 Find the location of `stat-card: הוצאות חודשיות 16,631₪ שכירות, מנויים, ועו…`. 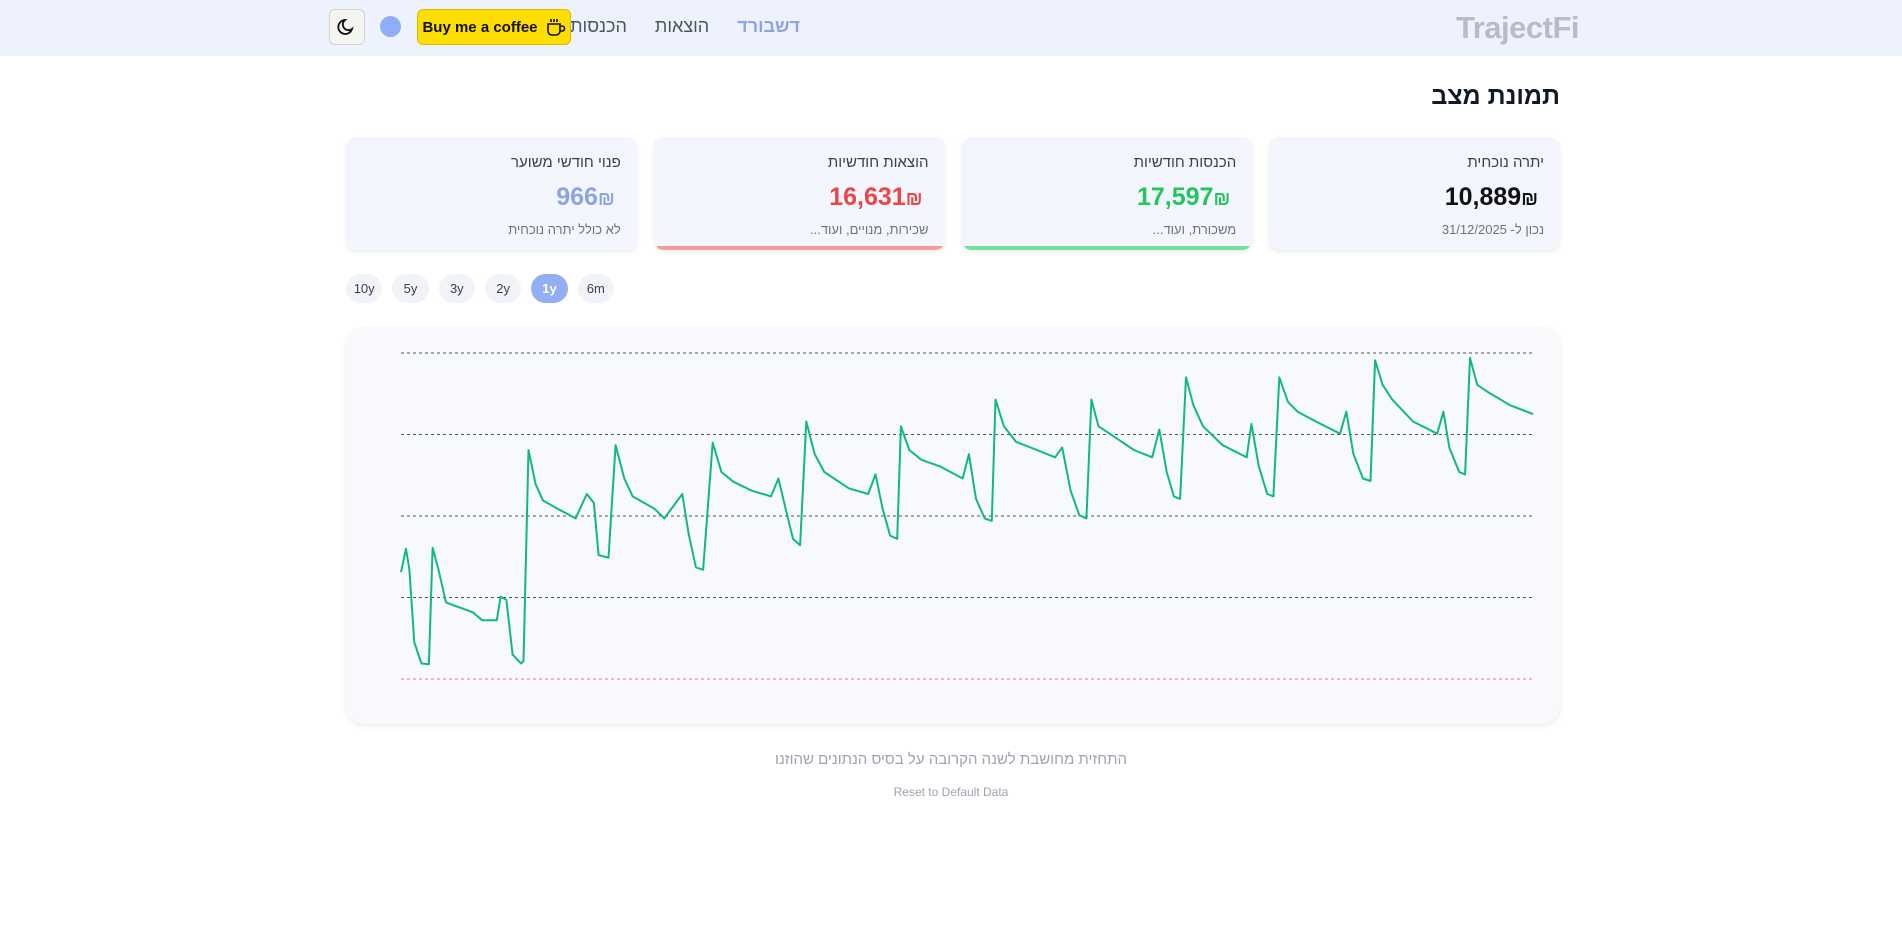

stat-card: הוצאות חודשיות 16,631₪ שכירות, מנויים, ועו… is located at coordinates (799, 193).